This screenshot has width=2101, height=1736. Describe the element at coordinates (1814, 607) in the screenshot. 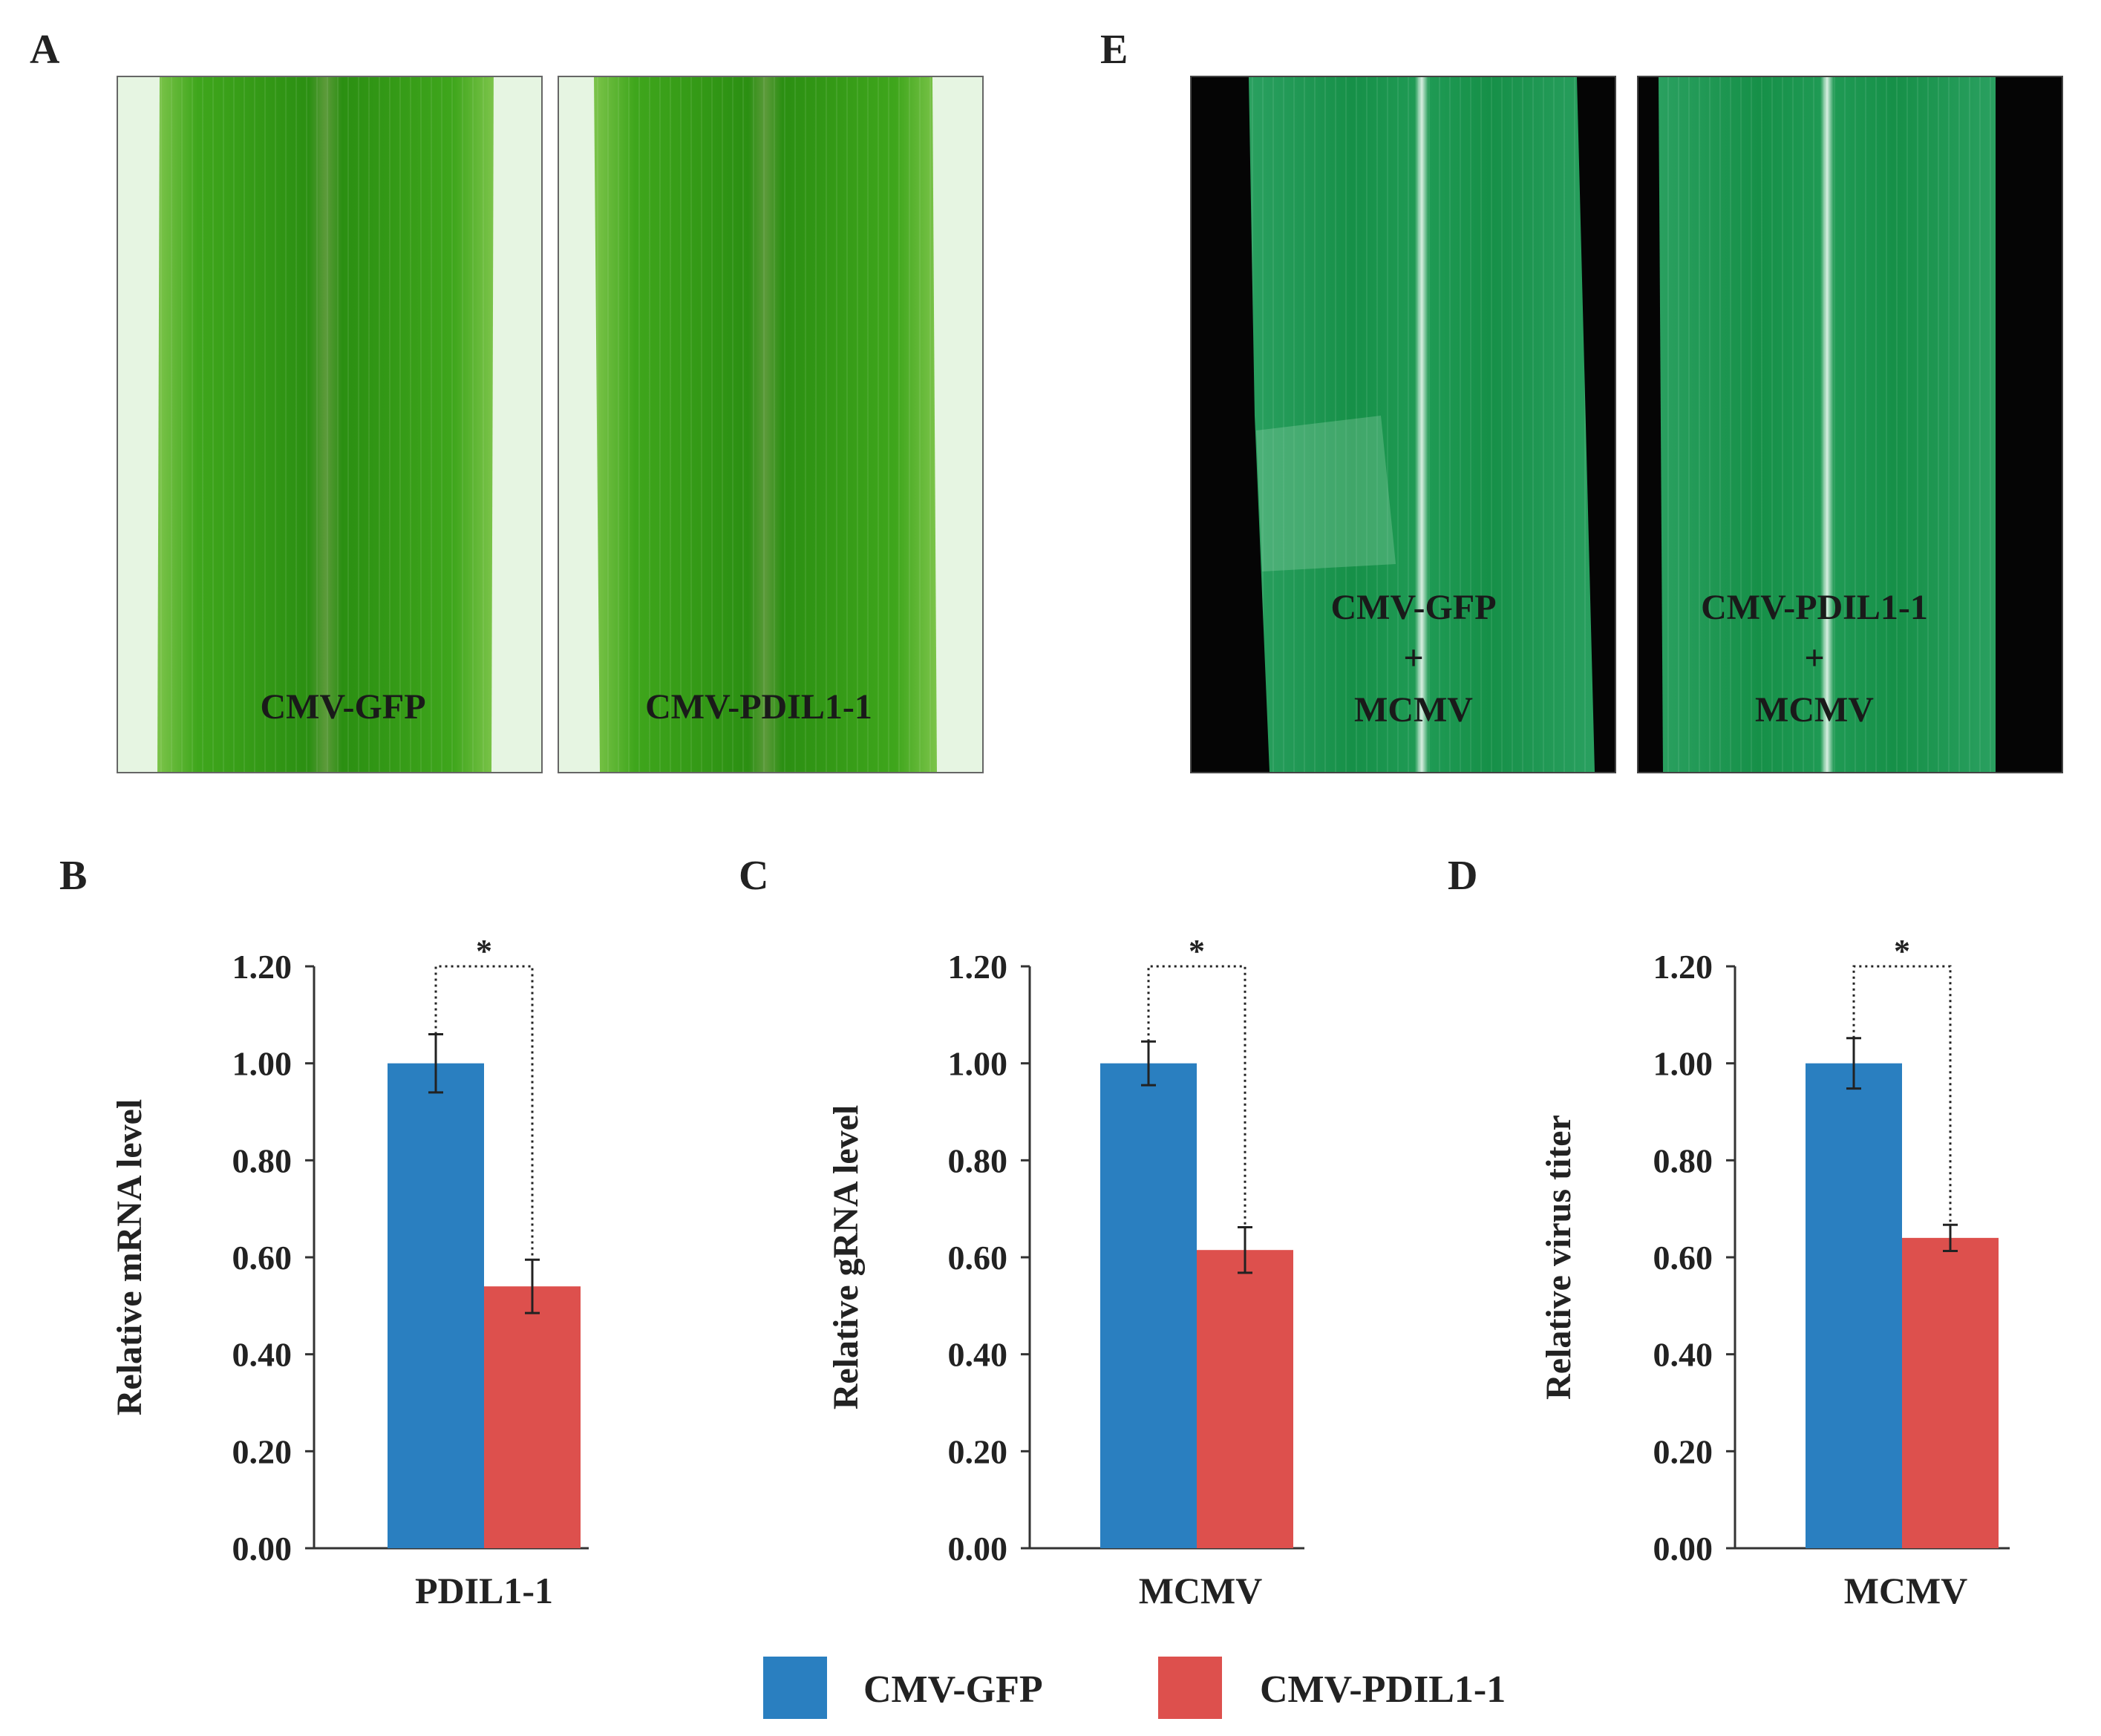

I see `photo-label-line1: CMV-PDIL1-1` at that location.